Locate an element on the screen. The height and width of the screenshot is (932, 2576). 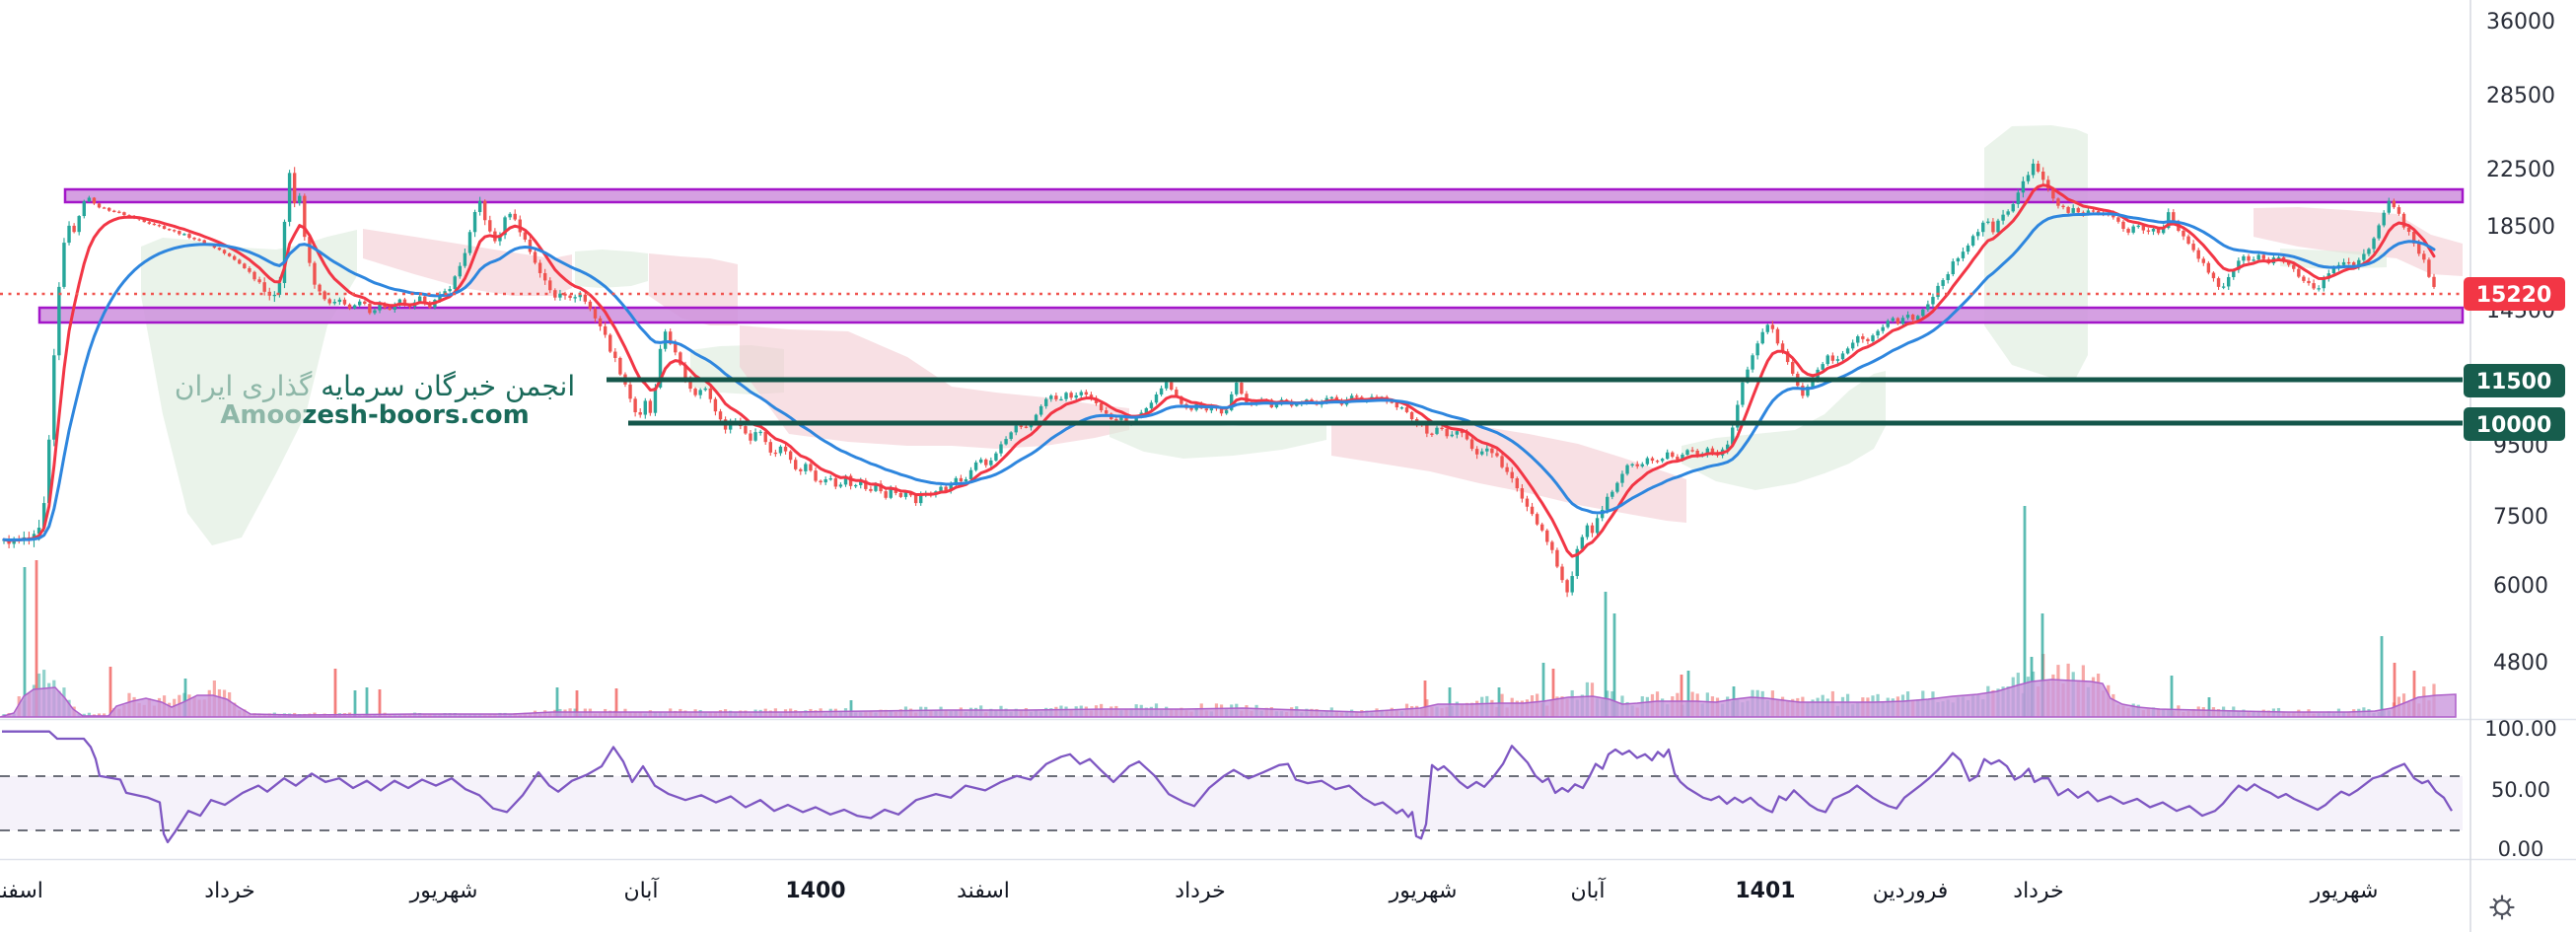
price-axis-label: 28500 is located at coordinates (2520, 96).